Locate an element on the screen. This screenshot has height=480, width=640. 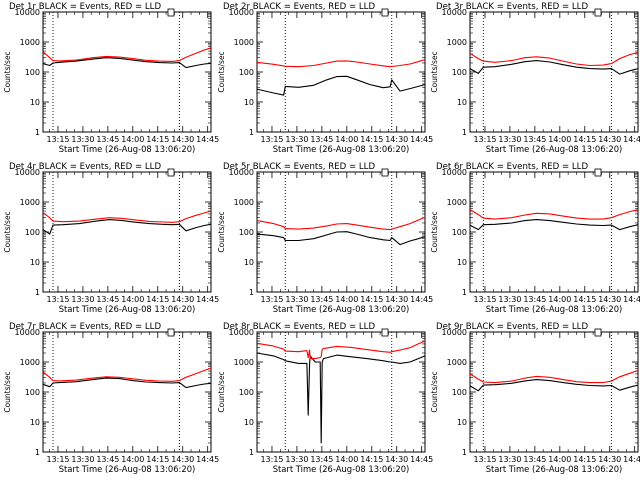
plot-title: Det 3r BLACK = Events, RED = LLD is located at coordinates (512, 7).